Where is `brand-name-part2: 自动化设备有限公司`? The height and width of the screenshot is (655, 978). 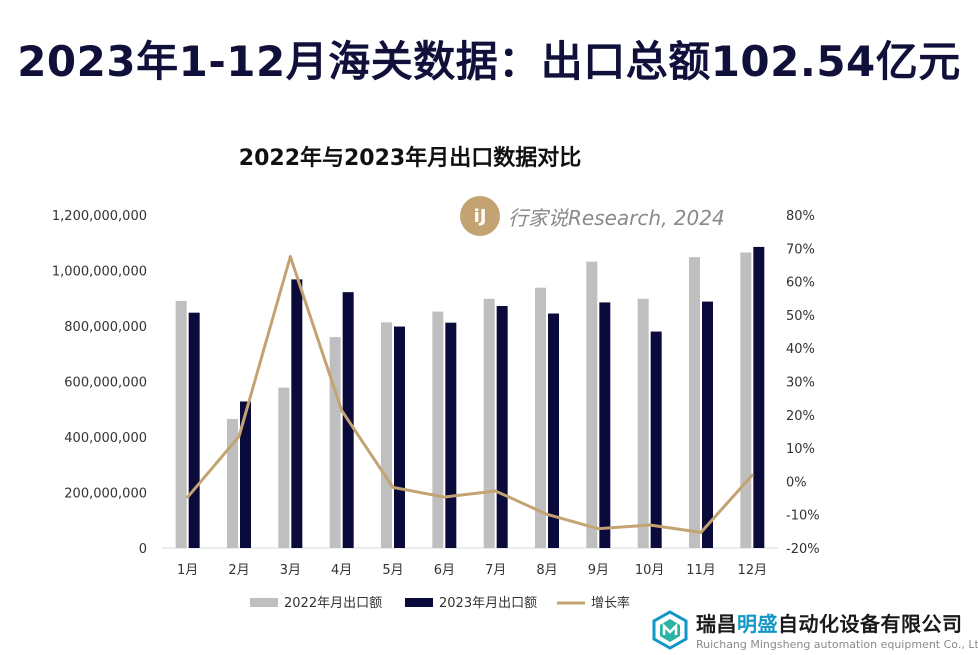
brand-name-part2: 自动化设备有限公司 is located at coordinates (870, 624).